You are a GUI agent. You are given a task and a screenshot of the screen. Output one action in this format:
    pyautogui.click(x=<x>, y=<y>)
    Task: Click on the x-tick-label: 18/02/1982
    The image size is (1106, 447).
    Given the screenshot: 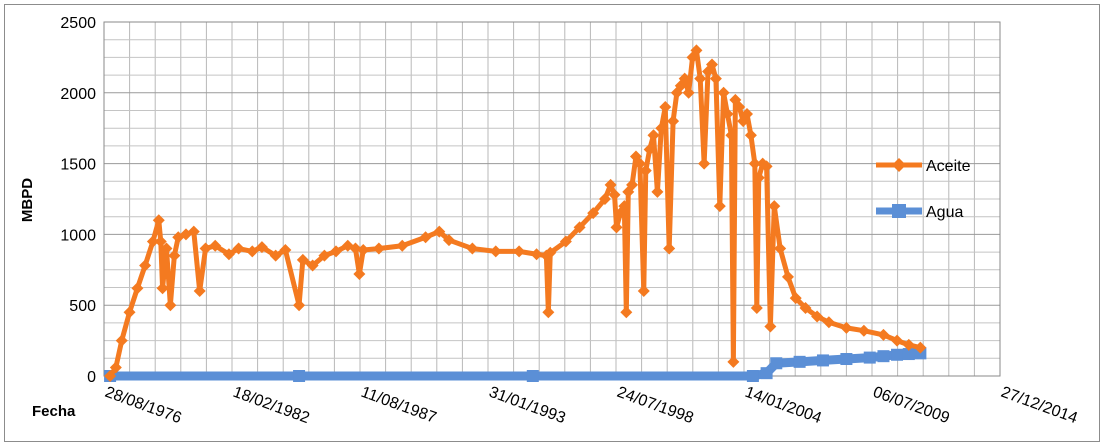 What is the action you would take?
    pyautogui.click(x=271, y=405)
    